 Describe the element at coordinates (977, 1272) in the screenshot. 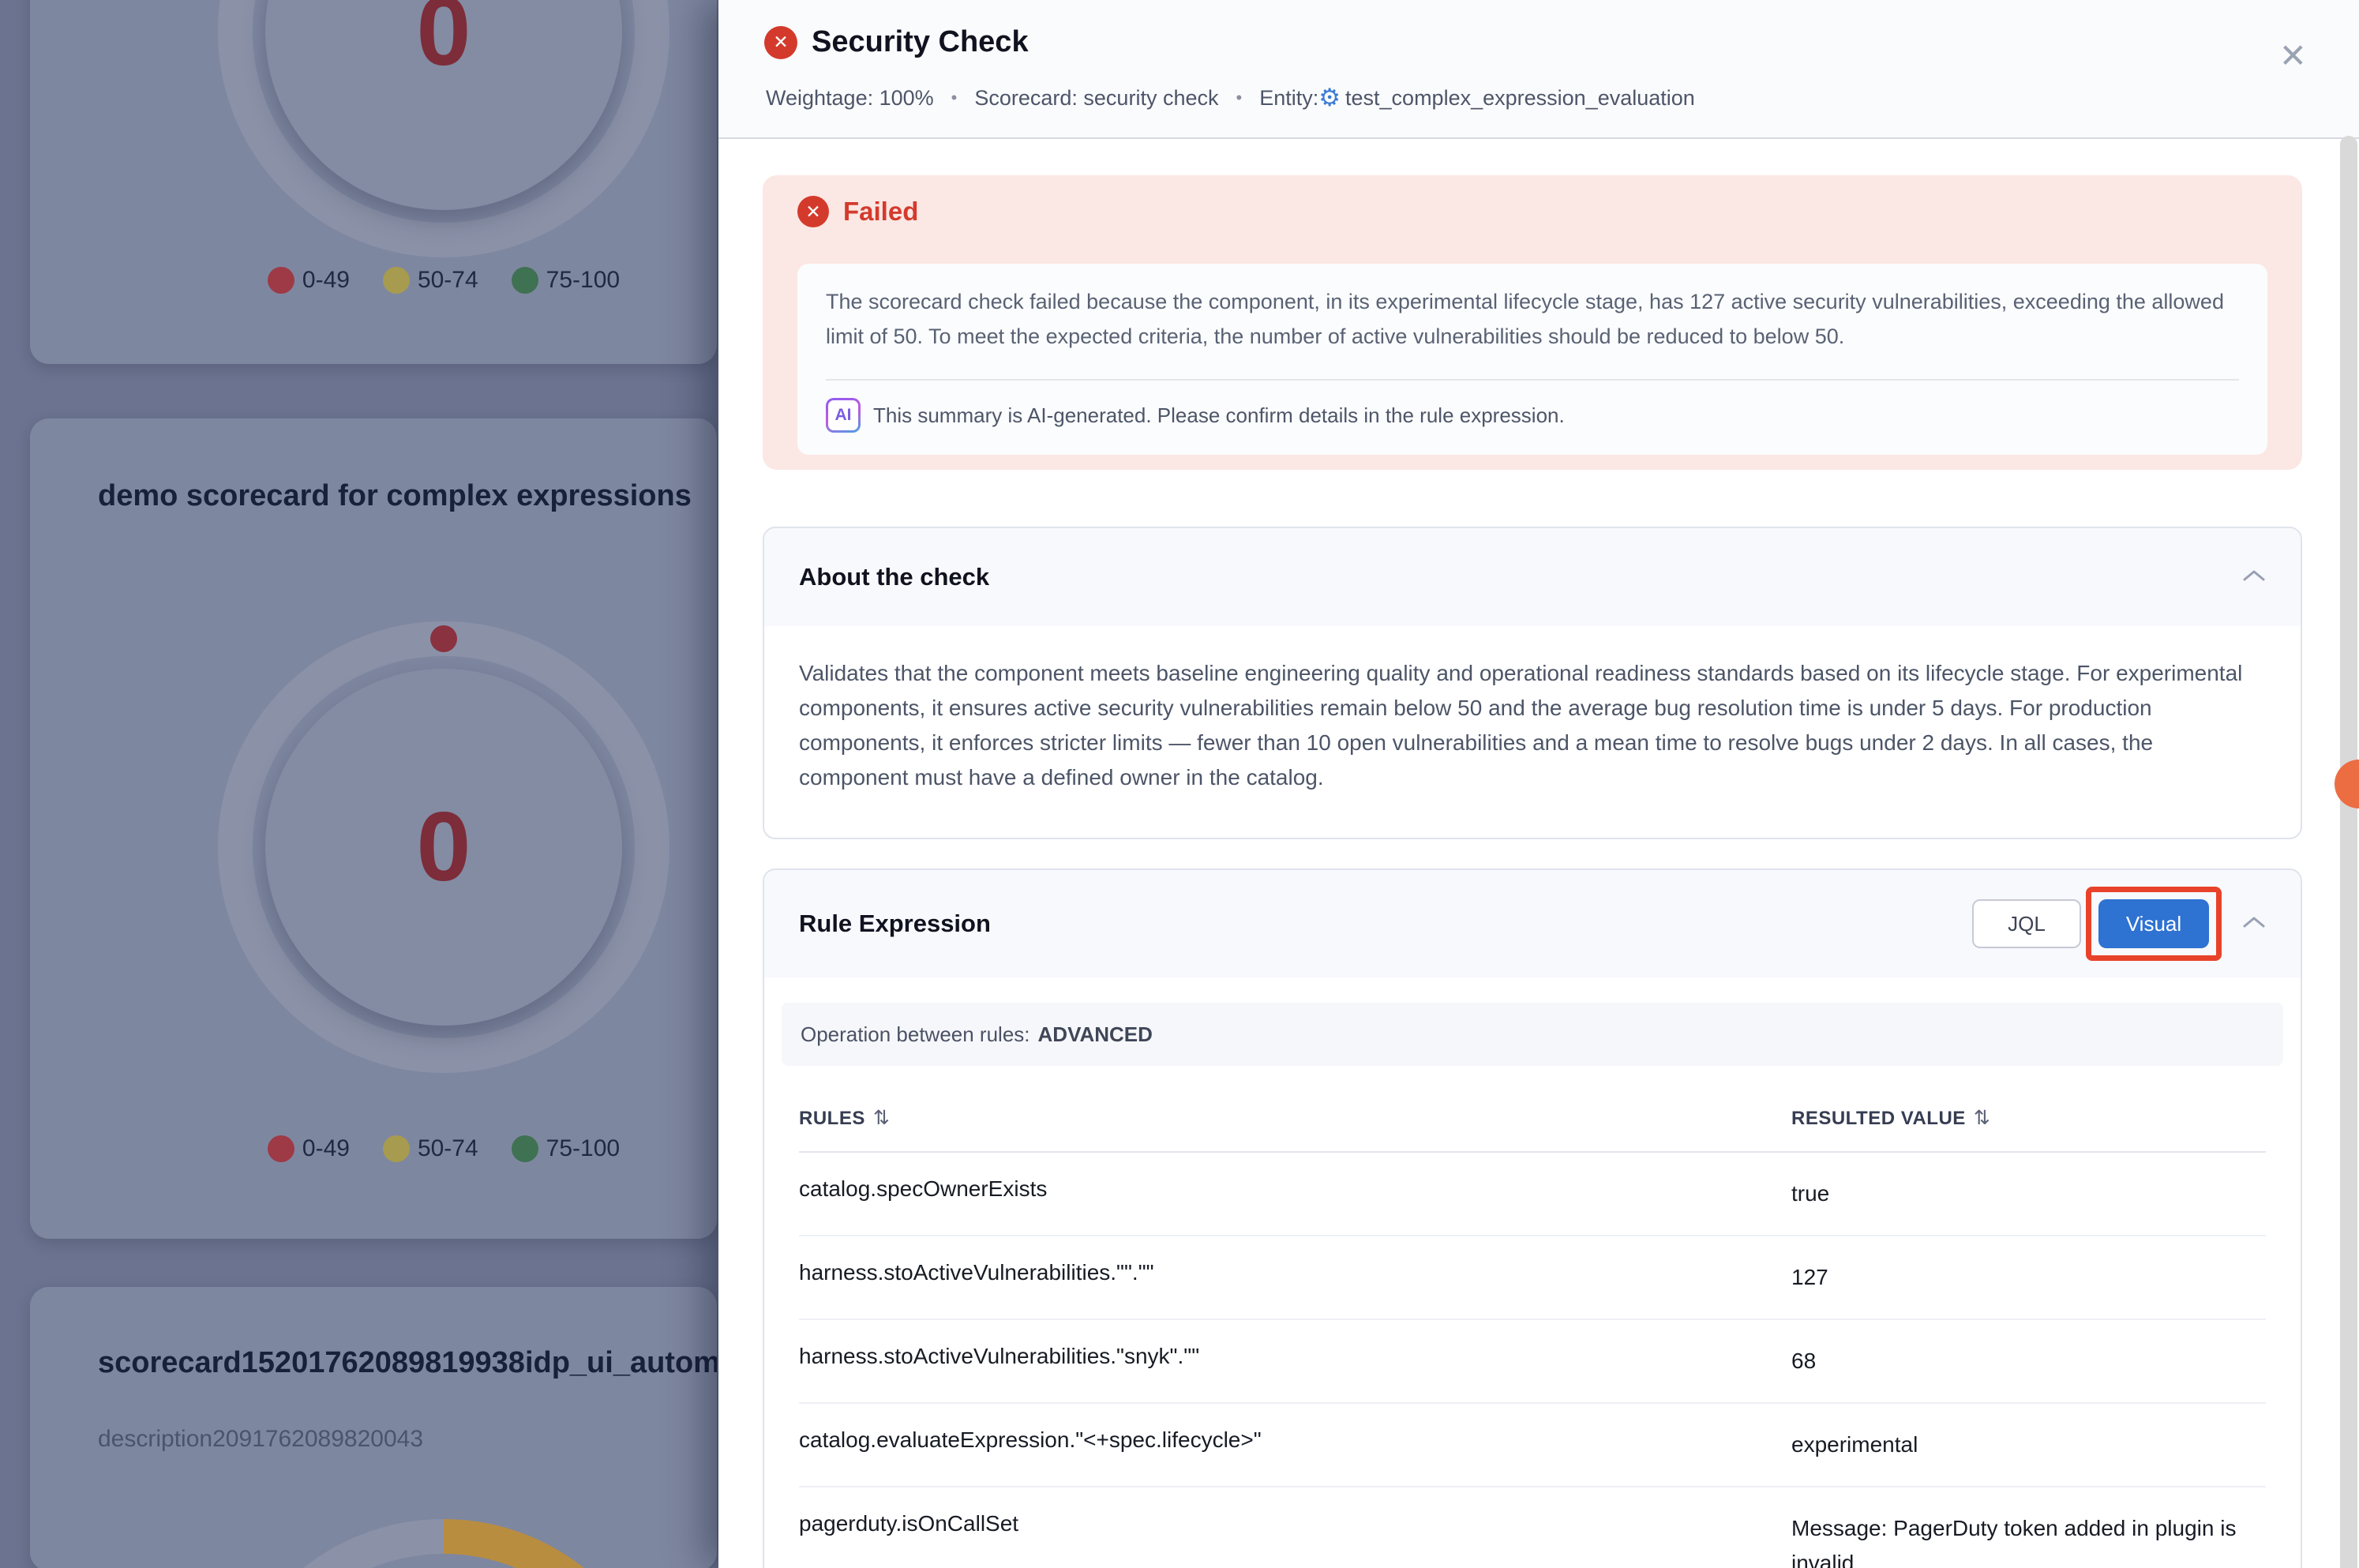

I see `rule-cell: harness.stoActiveVulnerabilities."".""` at that location.